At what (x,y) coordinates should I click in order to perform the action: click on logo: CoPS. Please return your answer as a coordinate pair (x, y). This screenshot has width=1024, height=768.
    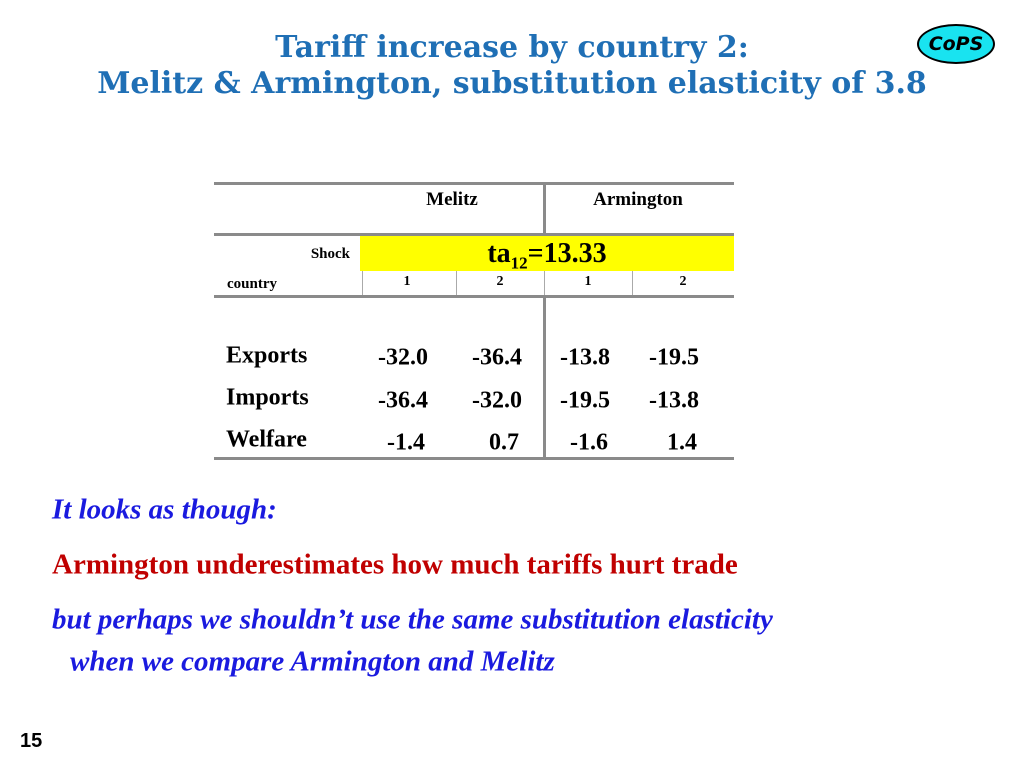
    Looking at the image, I should click on (956, 44).